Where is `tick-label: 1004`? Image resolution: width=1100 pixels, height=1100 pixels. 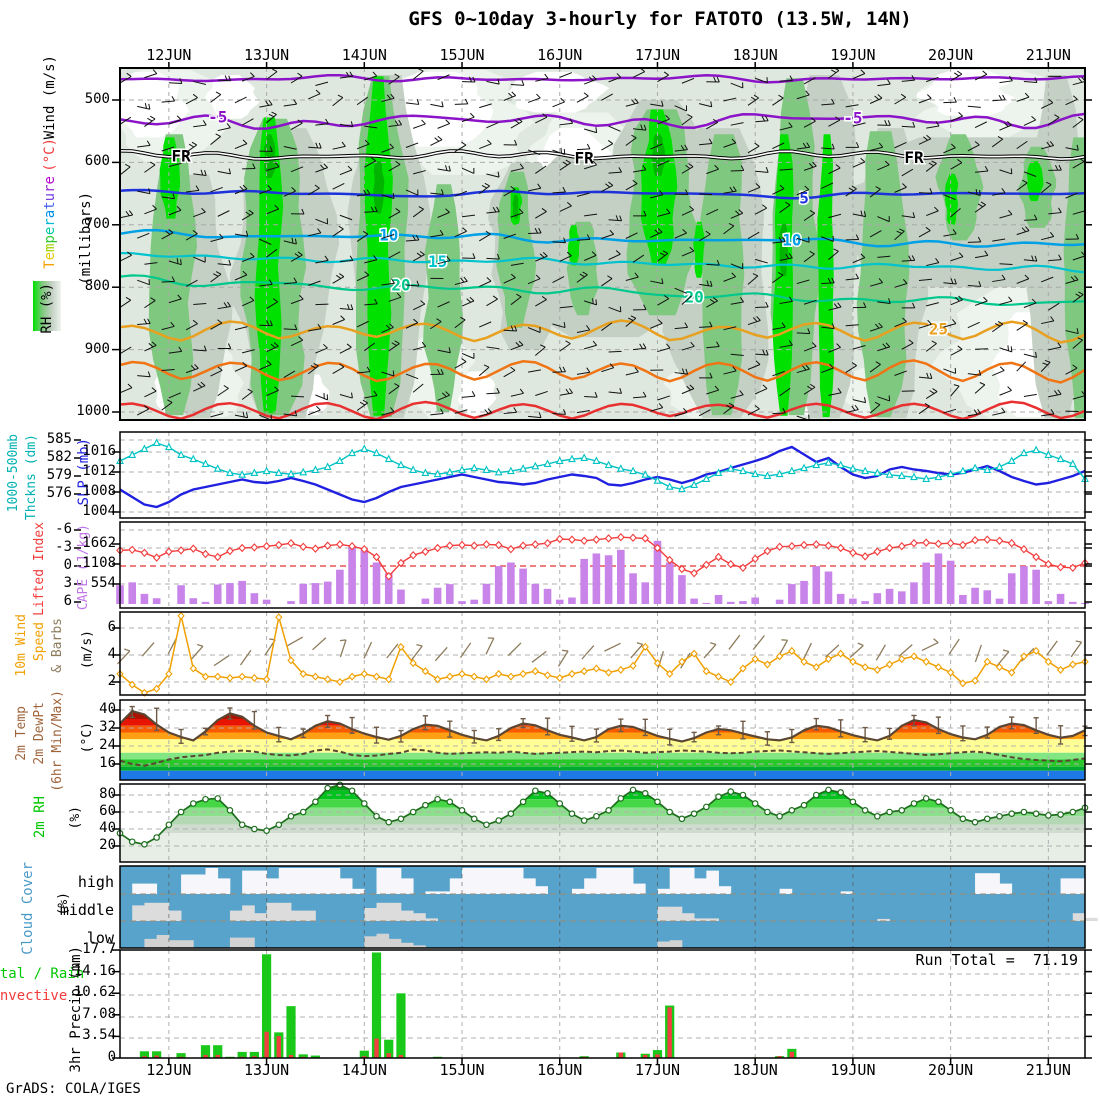
tick-label: 1004 is located at coordinates (99, 511).